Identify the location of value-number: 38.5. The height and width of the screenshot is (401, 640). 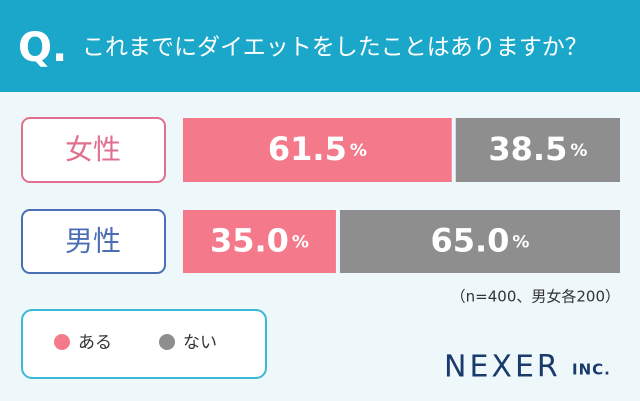
(527, 149).